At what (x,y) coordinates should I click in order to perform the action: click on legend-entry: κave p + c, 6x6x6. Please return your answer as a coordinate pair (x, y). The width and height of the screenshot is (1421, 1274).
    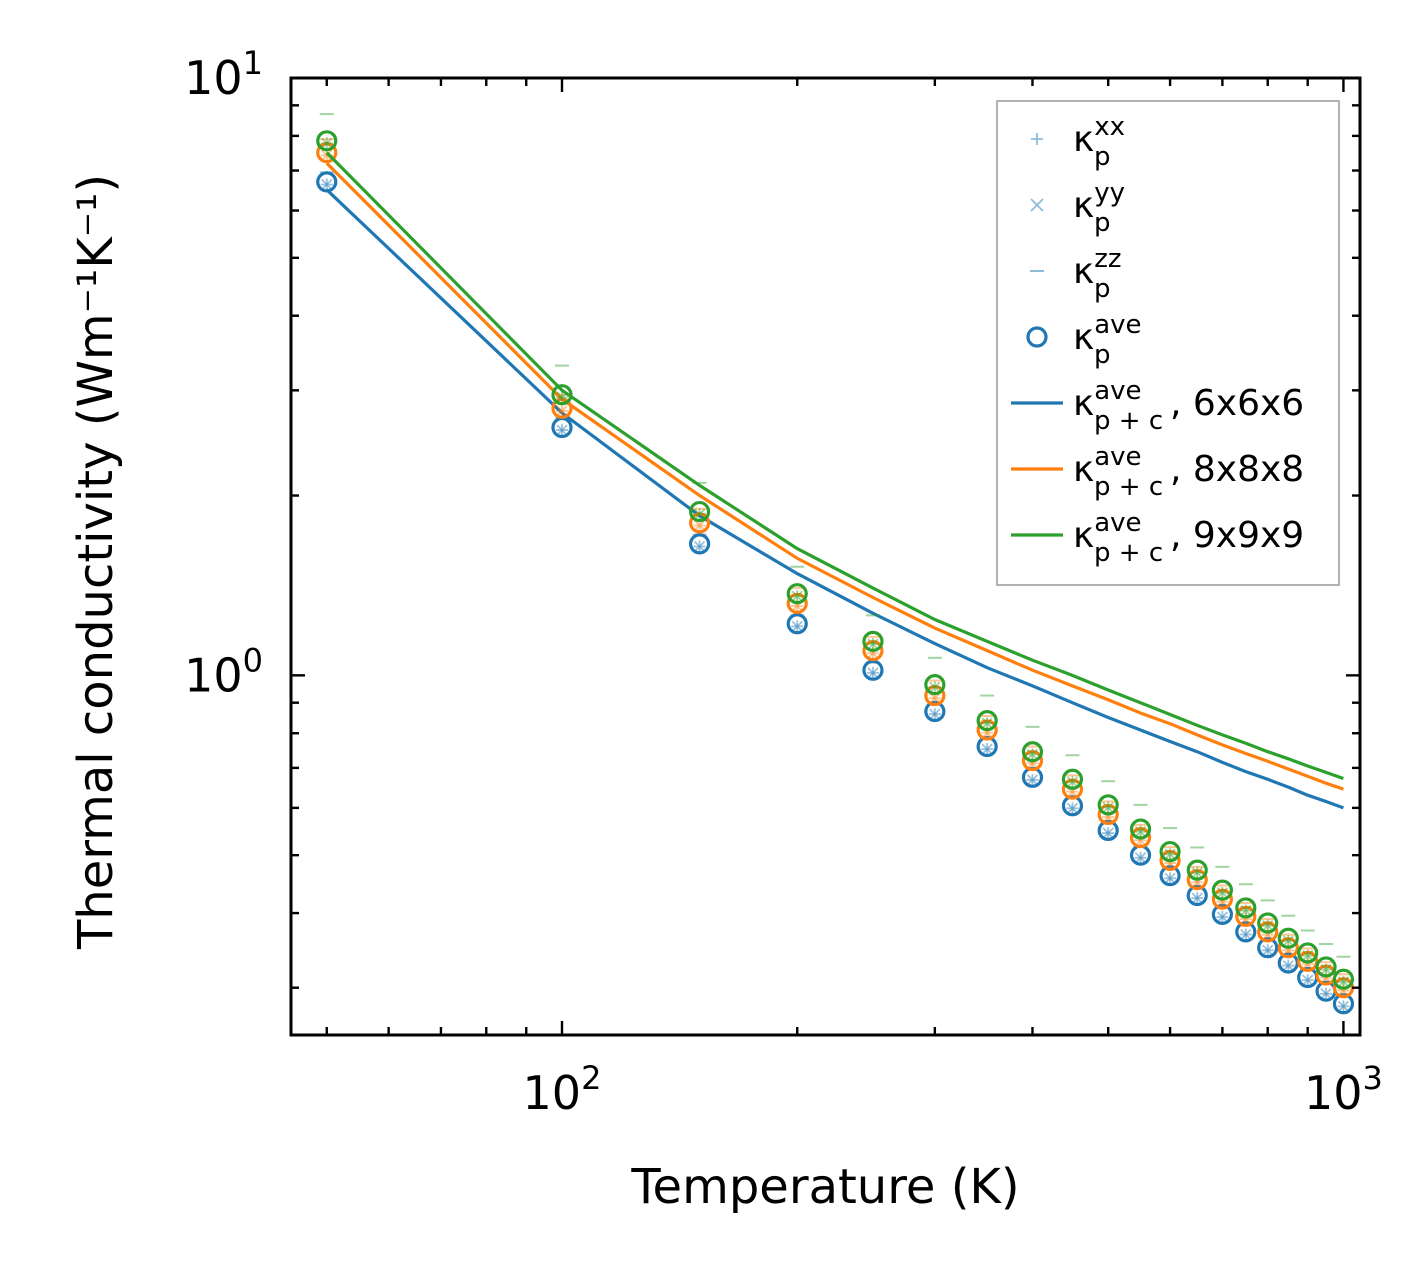
    Looking at the image, I should click on (1157, 406).